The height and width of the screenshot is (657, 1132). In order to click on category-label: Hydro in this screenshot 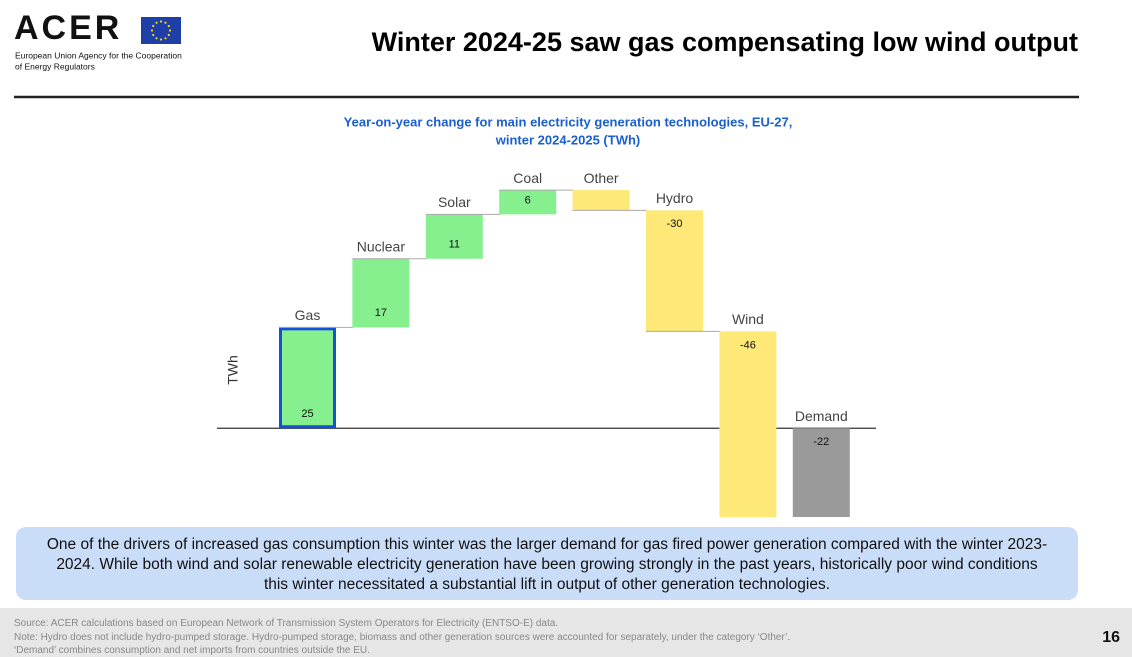, I will do `click(675, 198)`.